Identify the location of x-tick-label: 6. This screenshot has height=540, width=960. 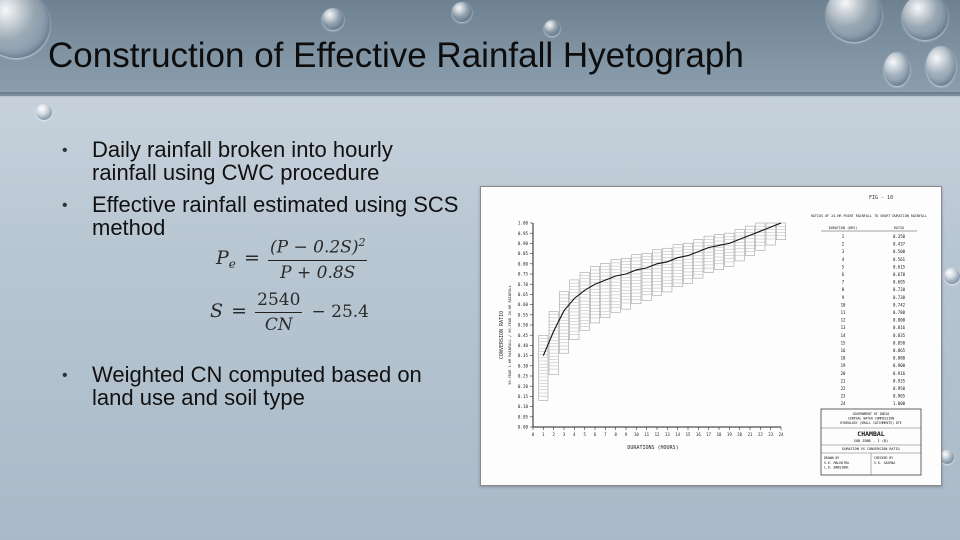
(595, 434).